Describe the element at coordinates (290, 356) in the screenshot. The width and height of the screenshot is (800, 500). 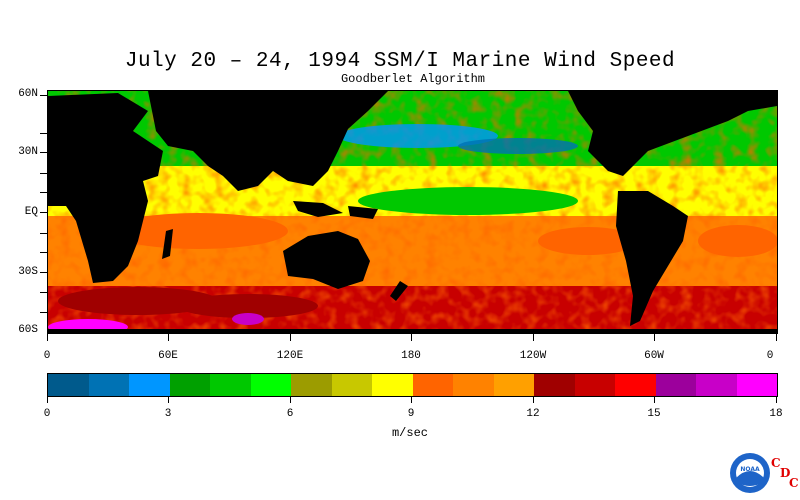
I see `lon-label-120e: 120E` at that location.